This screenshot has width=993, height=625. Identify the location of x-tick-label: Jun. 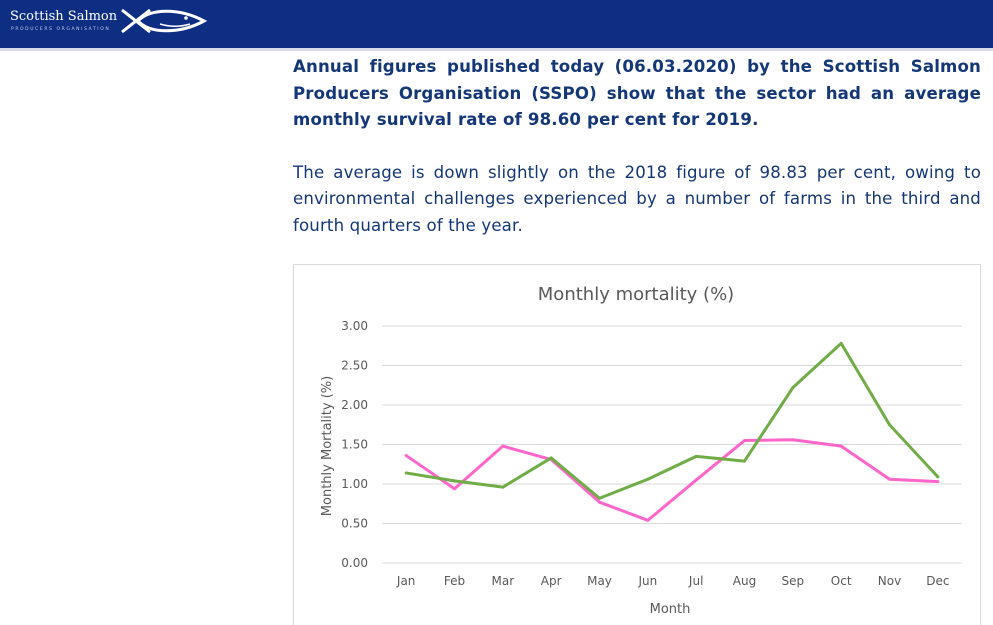
(647, 581).